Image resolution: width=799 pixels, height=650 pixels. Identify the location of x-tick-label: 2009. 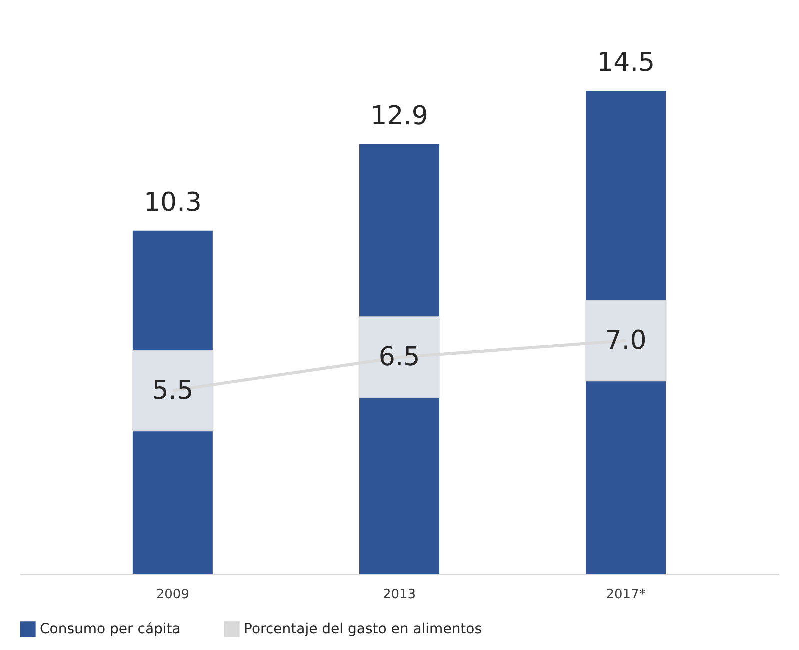
(173, 595).